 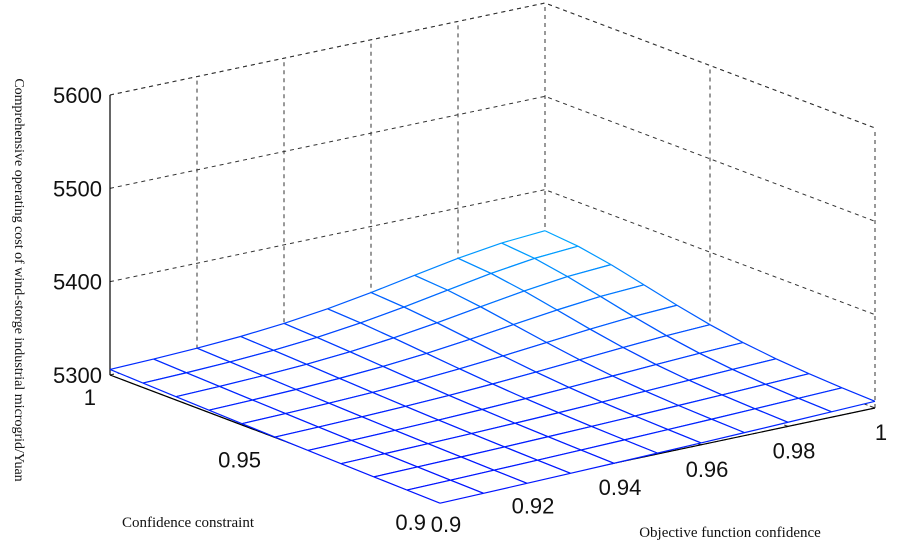 I want to click on x-tick-label: 0.94, so click(x=620, y=487).